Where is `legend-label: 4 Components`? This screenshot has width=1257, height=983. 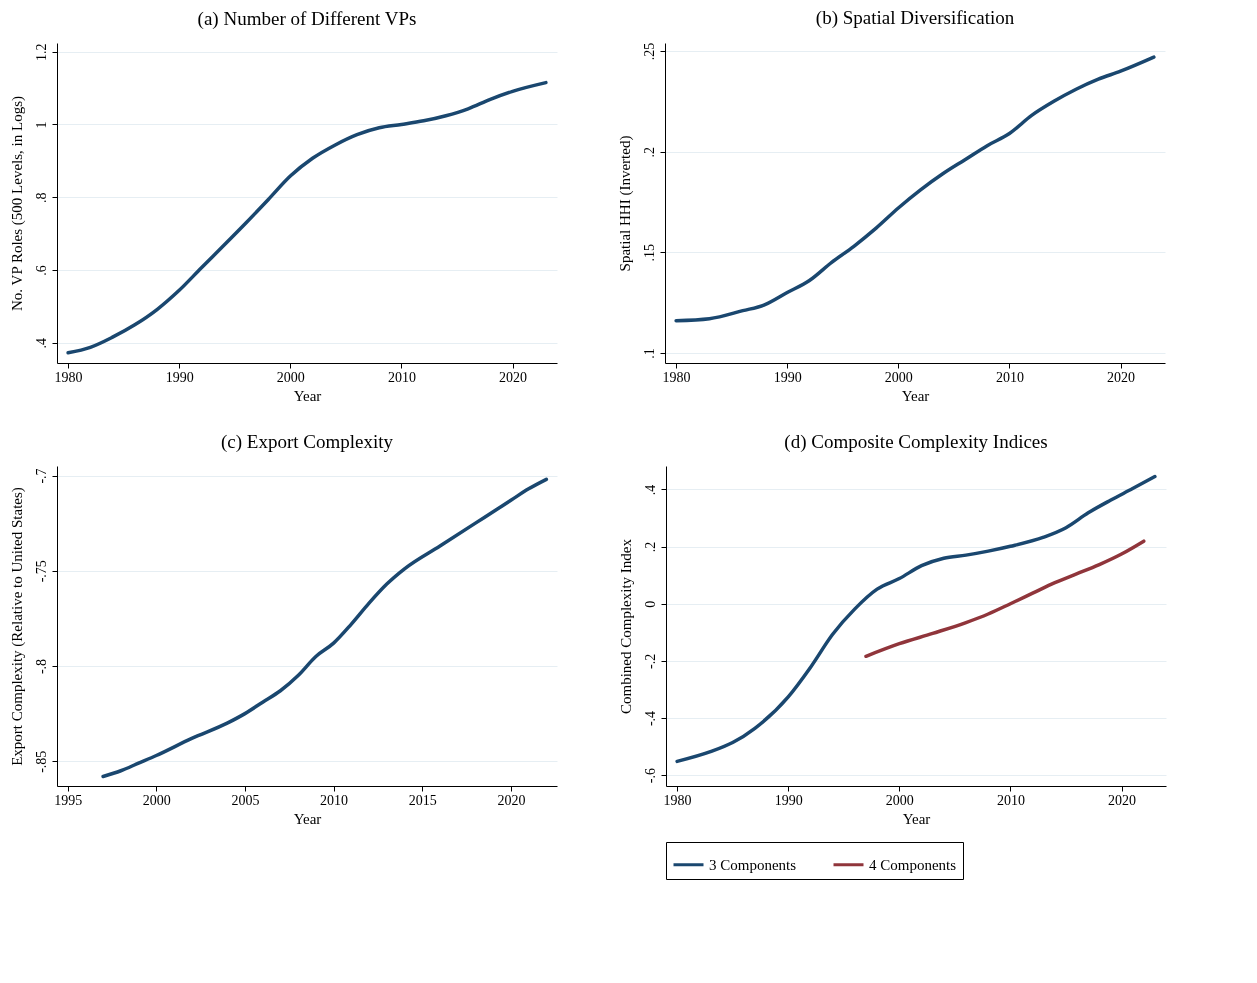 legend-label: 4 Components is located at coordinates (913, 864).